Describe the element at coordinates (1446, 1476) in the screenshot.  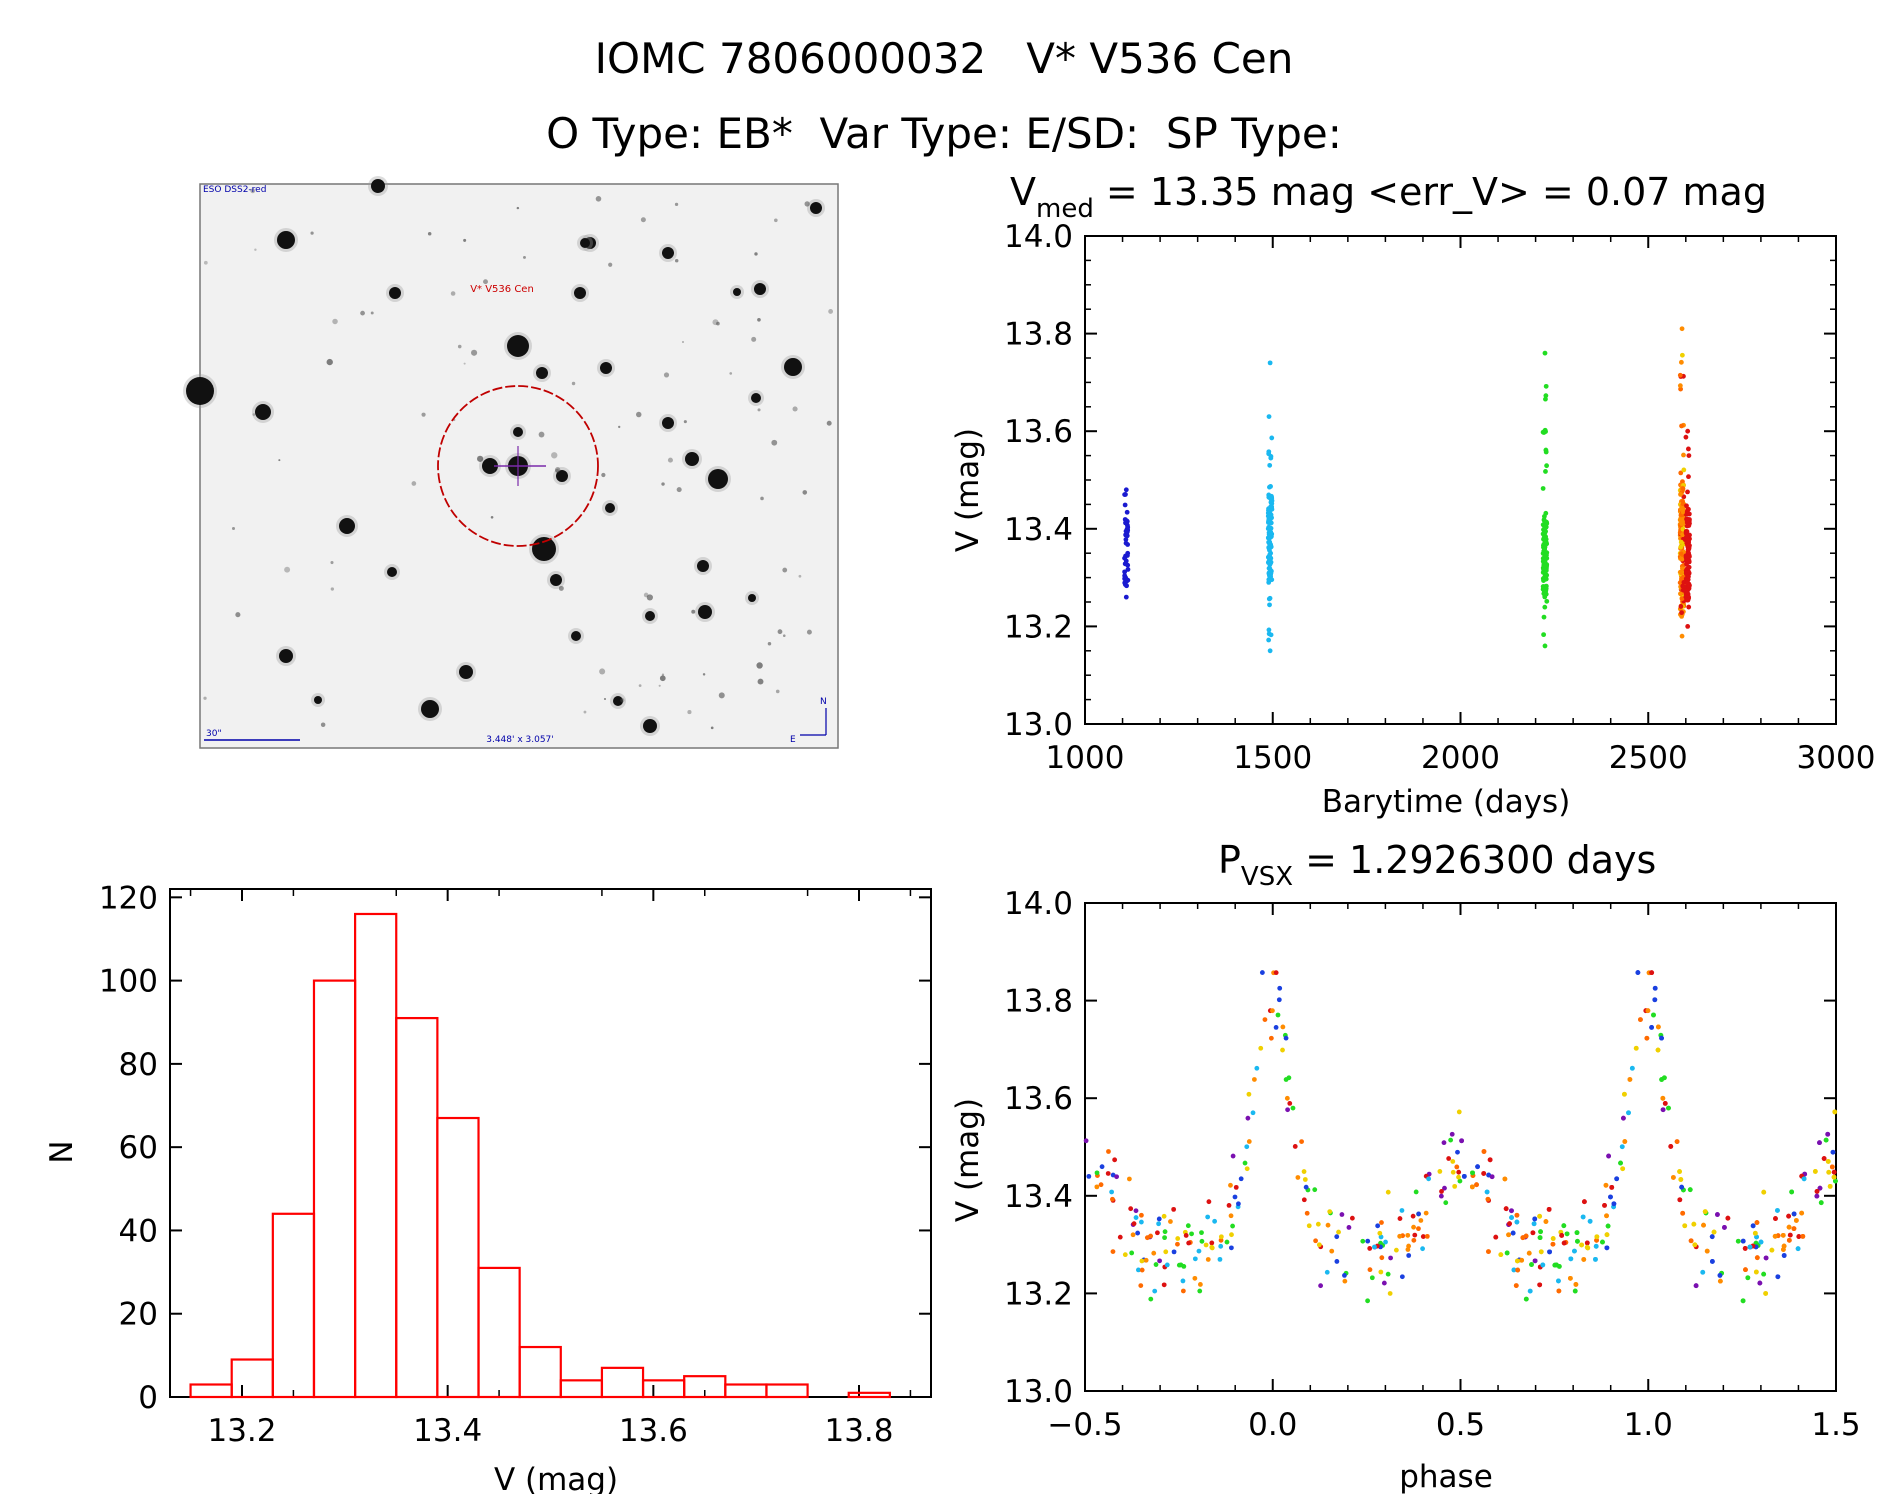
I see `phase-xlabel: phase` at that location.